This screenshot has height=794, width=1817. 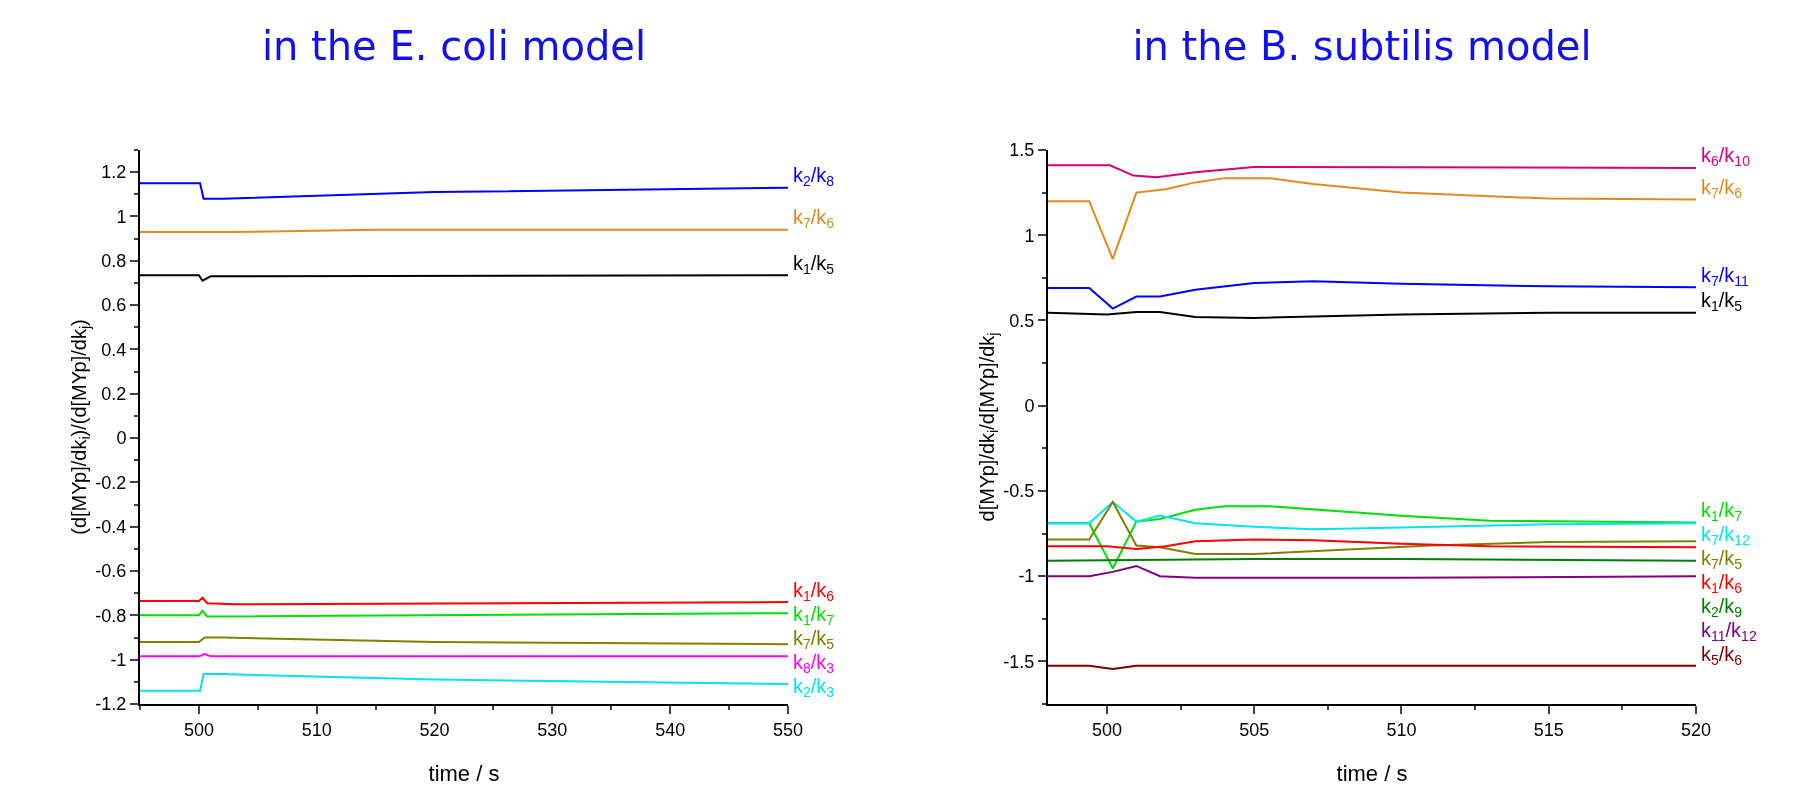 I want to click on y-tick-label: -1.2, so click(x=111, y=704).